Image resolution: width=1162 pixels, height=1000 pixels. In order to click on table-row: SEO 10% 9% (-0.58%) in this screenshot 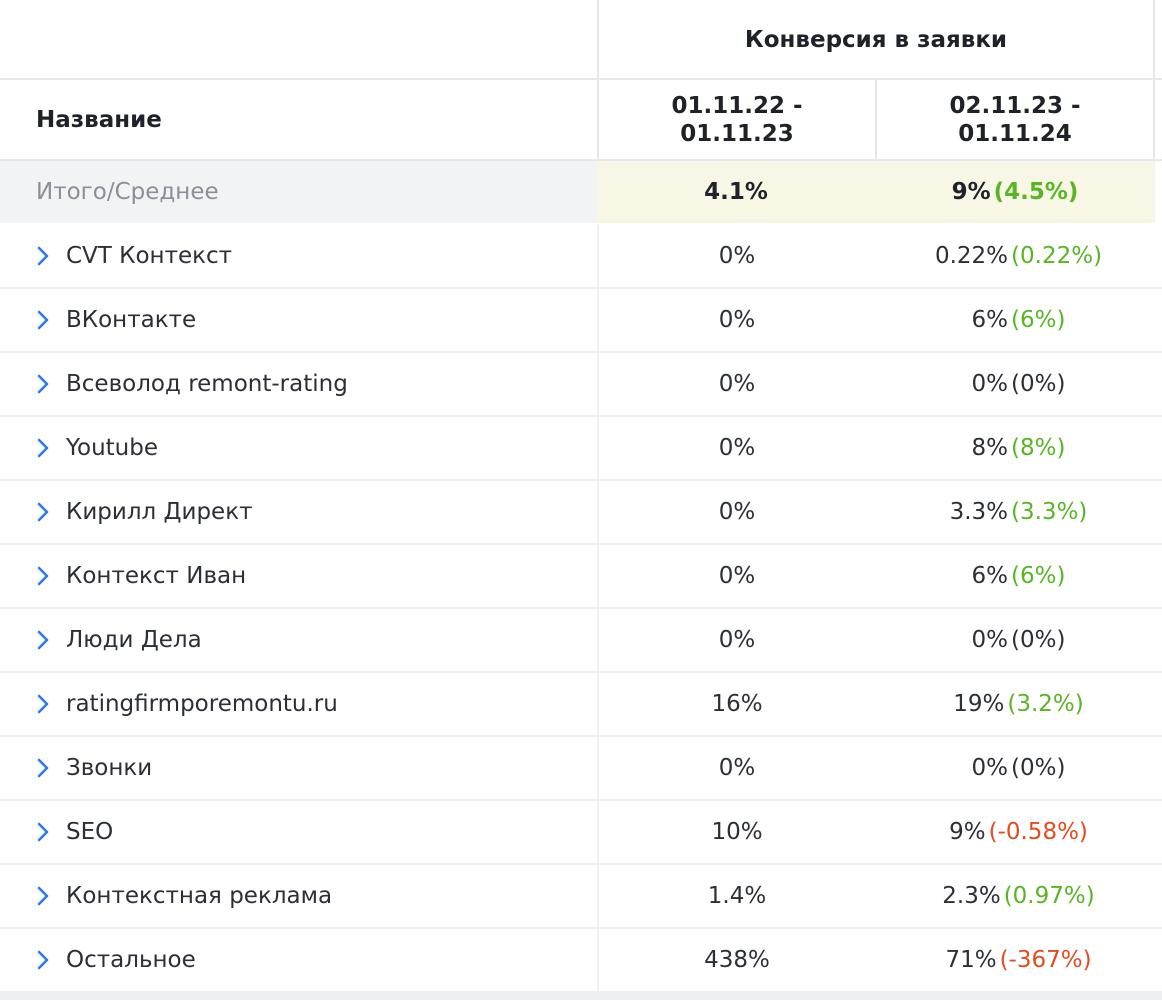, I will do `click(581, 833)`.